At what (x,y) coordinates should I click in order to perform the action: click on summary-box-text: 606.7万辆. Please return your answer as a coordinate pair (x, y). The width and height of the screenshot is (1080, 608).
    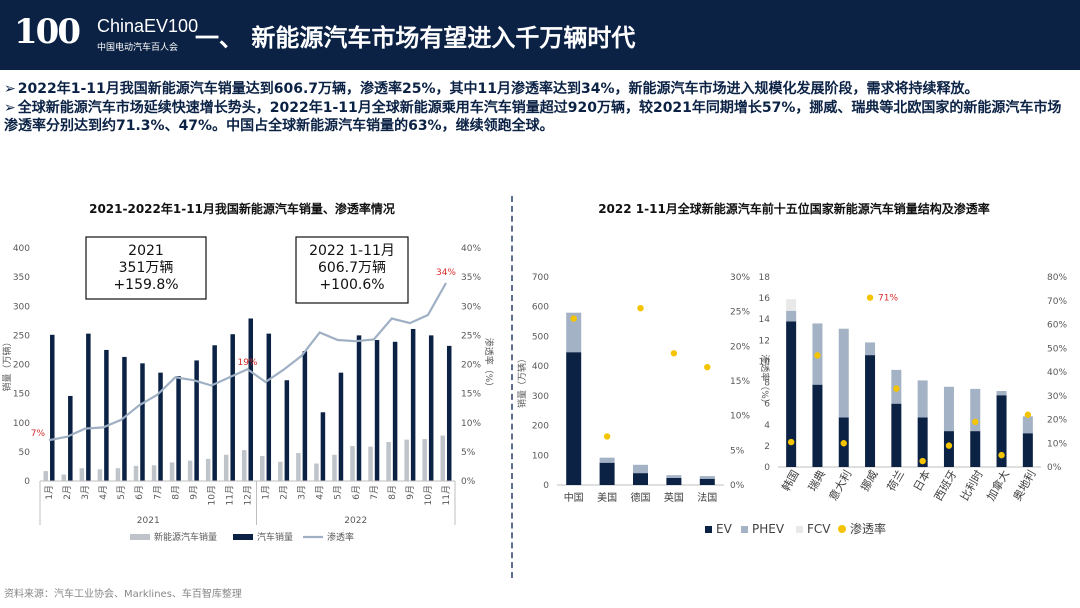
    Looking at the image, I should click on (352, 268).